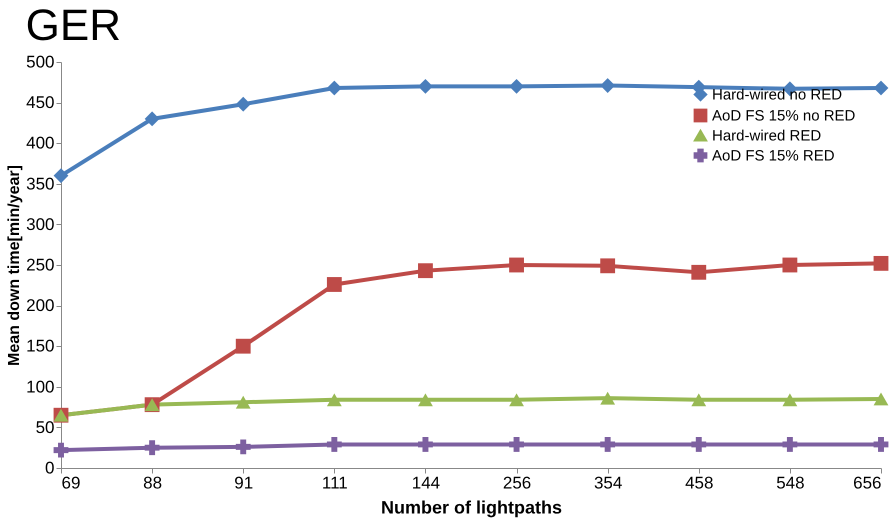  I want to click on y-tick-label: 100, so click(40, 386).